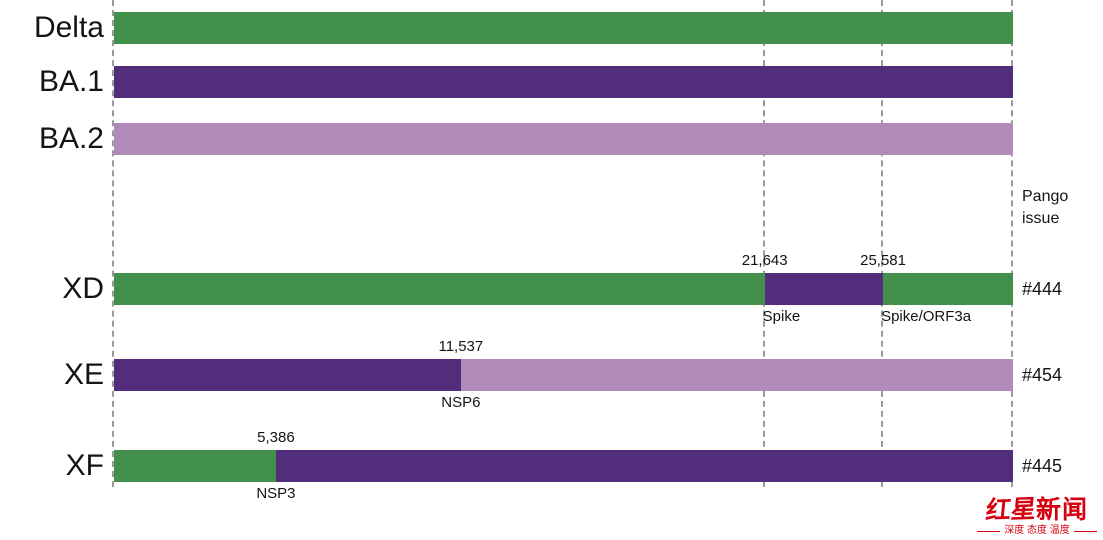  Describe the element at coordinates (989, 531) in the screenshot. I see `tagline-left-rule` at that location.